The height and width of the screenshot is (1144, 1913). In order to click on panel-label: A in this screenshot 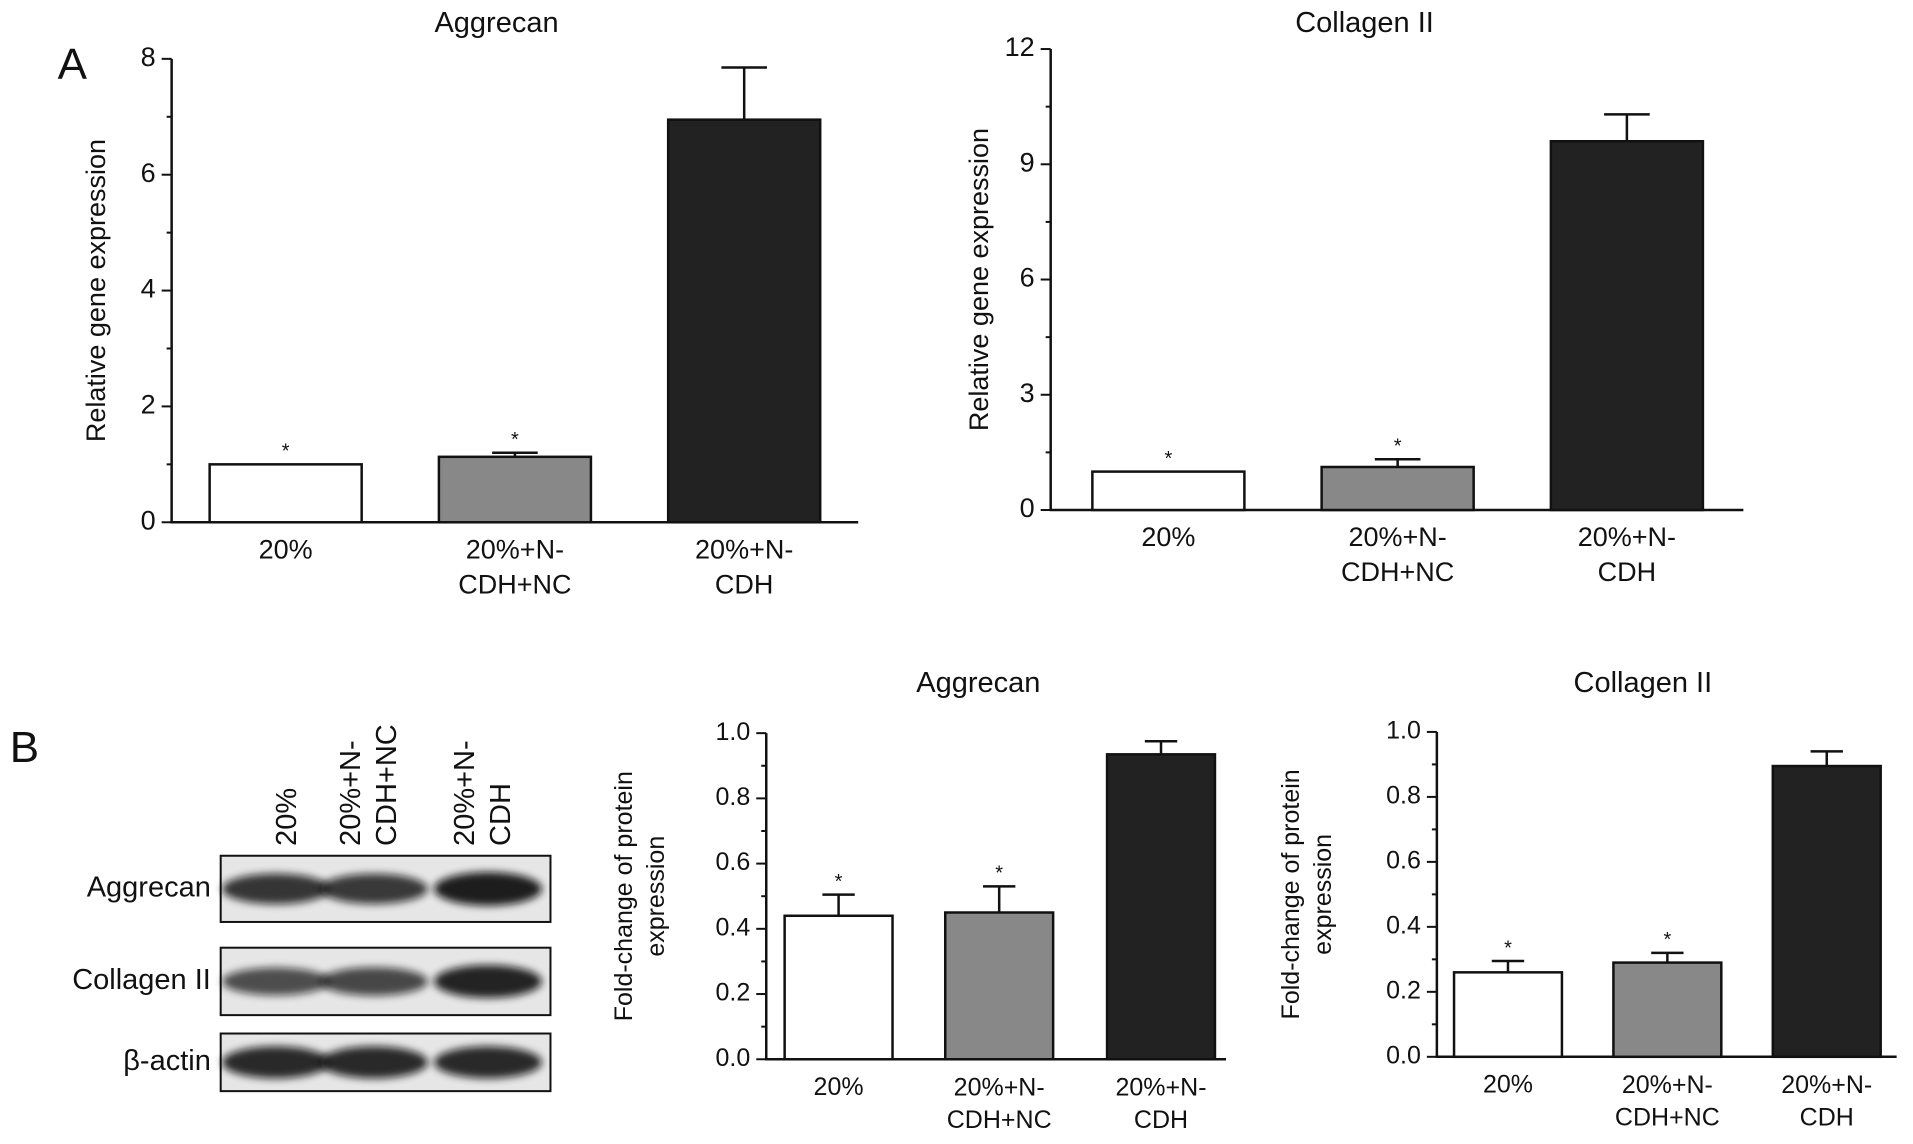, I will do `click(73, 64)`.